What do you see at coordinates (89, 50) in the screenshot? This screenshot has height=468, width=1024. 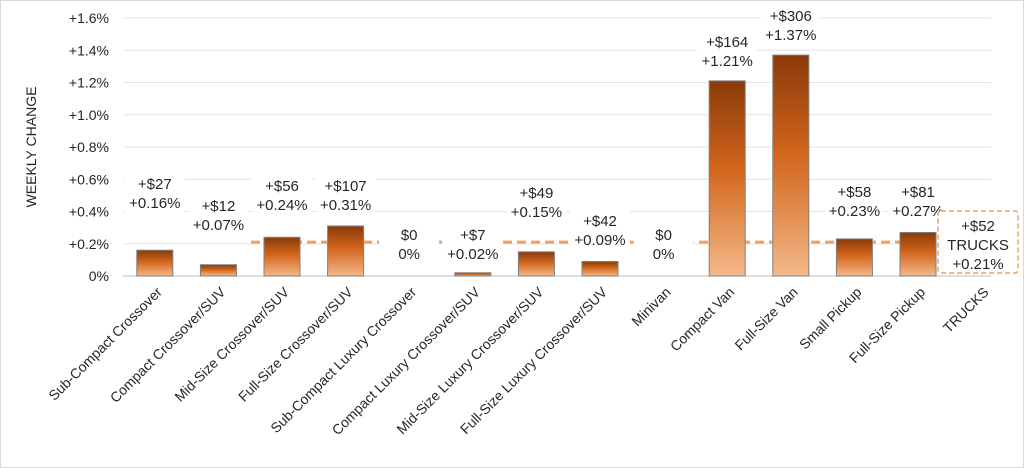 I see `y-tick-label: +1.4%` at bounding box center [89, 50].